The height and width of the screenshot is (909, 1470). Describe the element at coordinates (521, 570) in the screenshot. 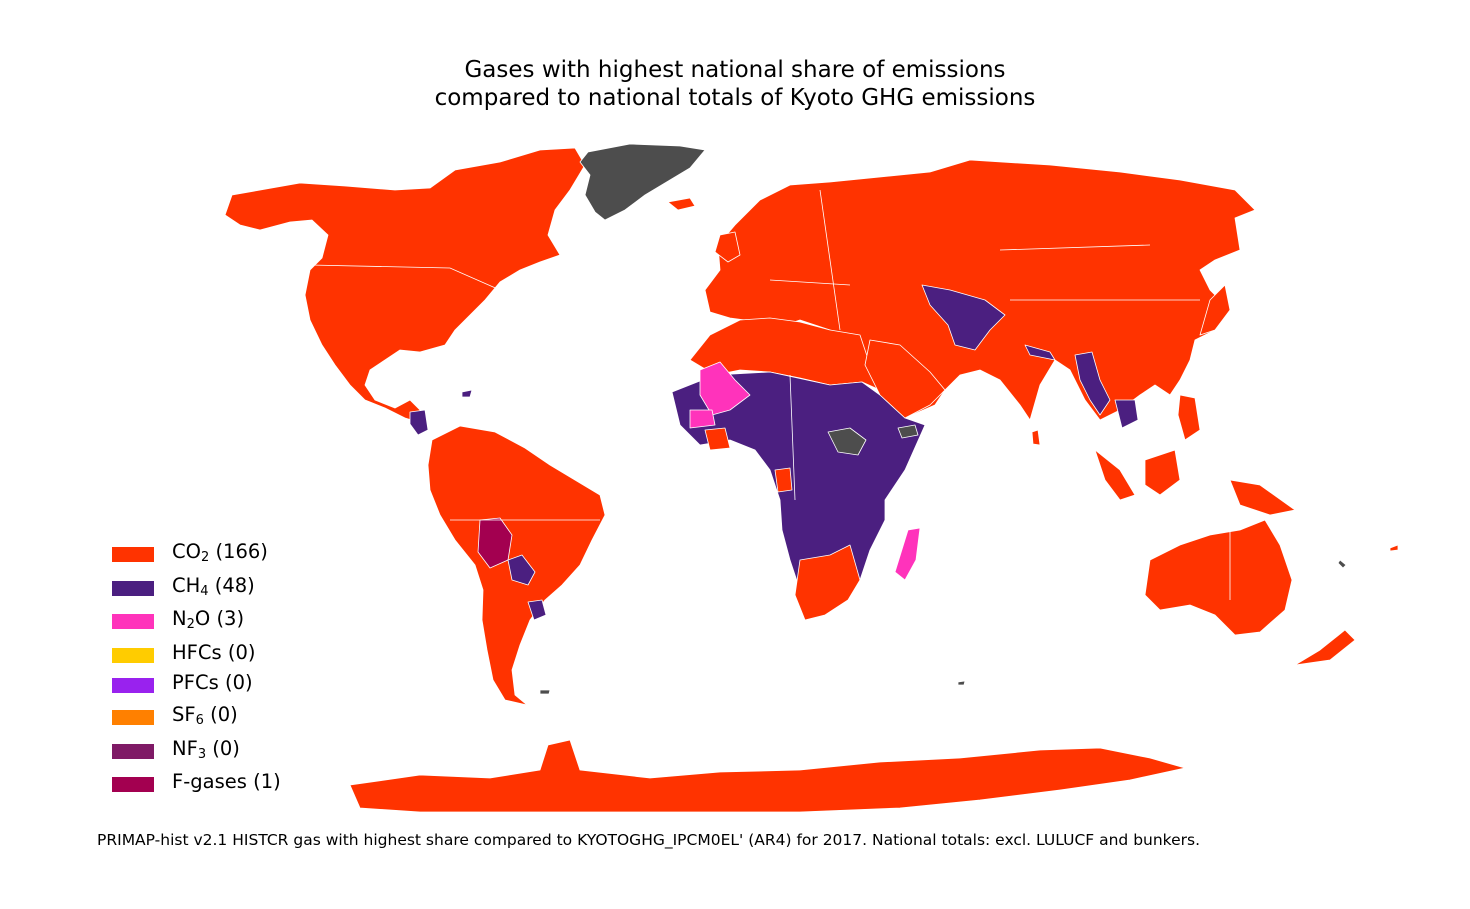

I see `region-paraguay` at that location.